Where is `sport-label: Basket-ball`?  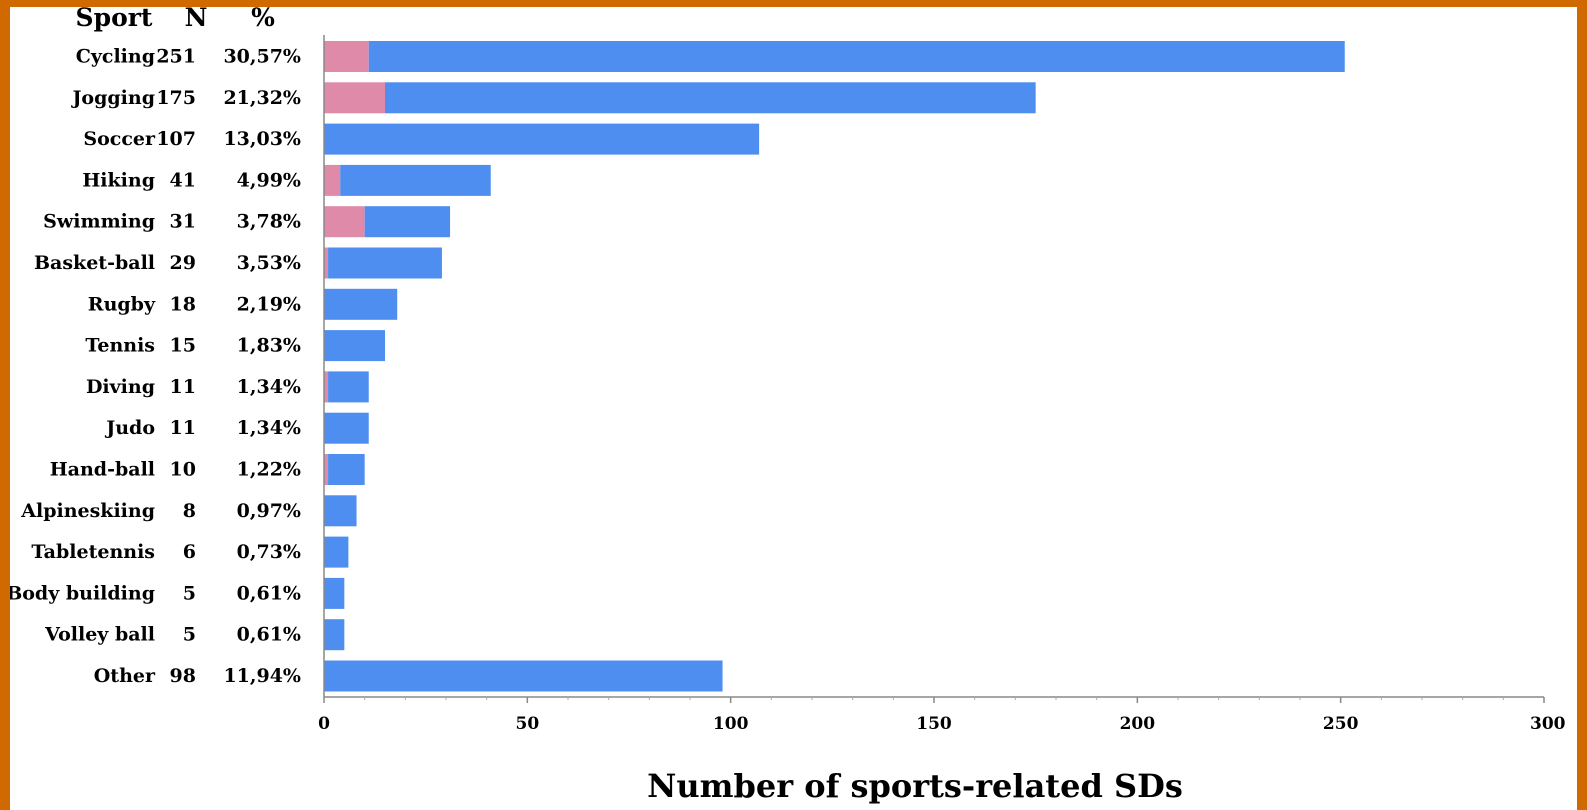
sport-label: Basket-ball is located at coordinates (94, 263).